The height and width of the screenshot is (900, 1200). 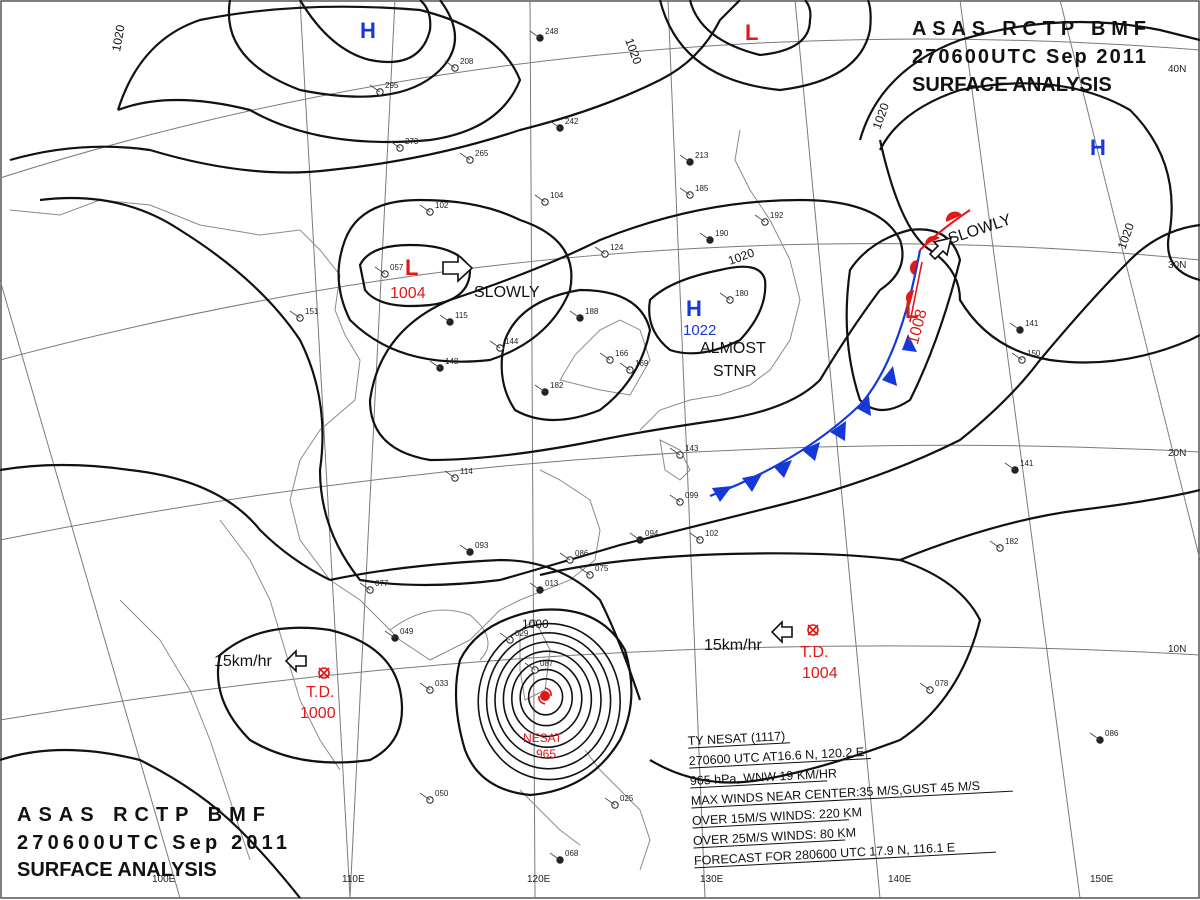 What do you see at coordinates (734, 296) in the screenshot?
I see `station-plot-icon: 180` at bounding box center [734, 296].